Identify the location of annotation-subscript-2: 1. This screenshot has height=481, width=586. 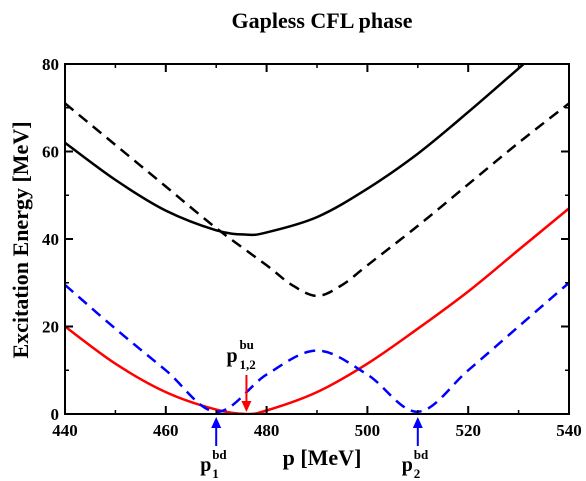
(215, 473).